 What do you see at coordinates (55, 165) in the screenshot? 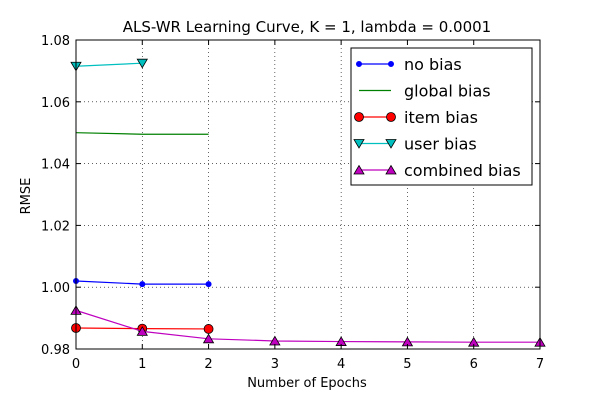
I see `y-tick-label: 1.04` at bounding box center [55, 165].